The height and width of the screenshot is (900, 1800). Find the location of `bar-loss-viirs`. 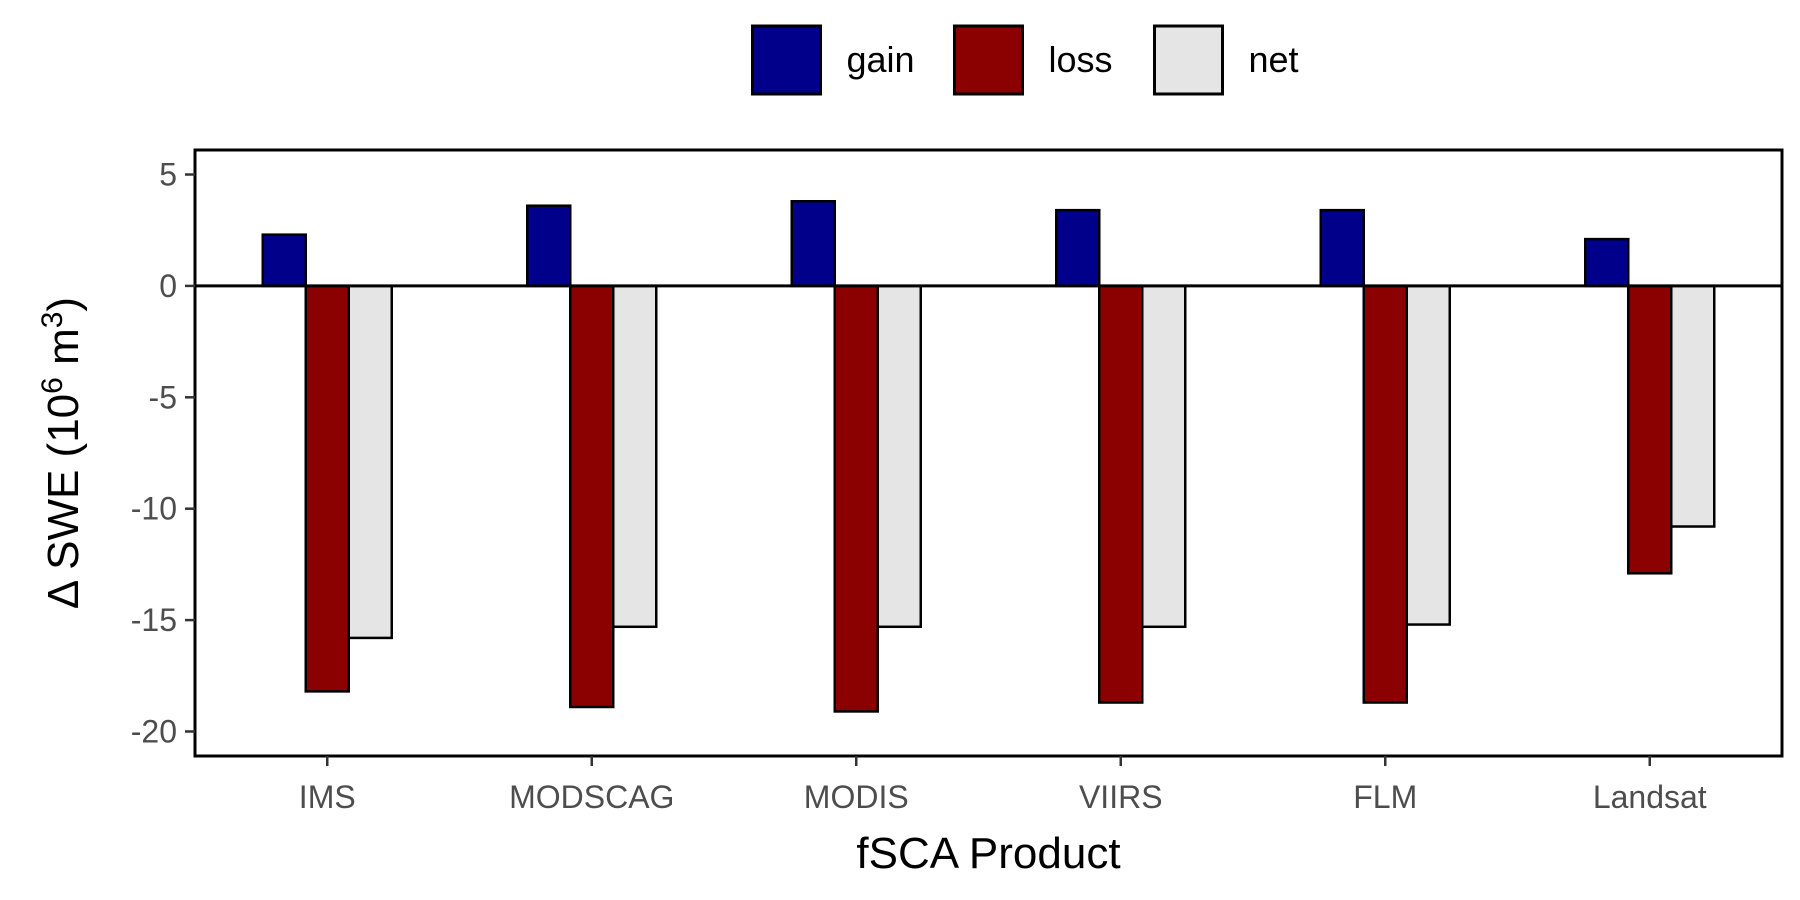

bar-loss-viirs is located at coordinates (1121, 494).